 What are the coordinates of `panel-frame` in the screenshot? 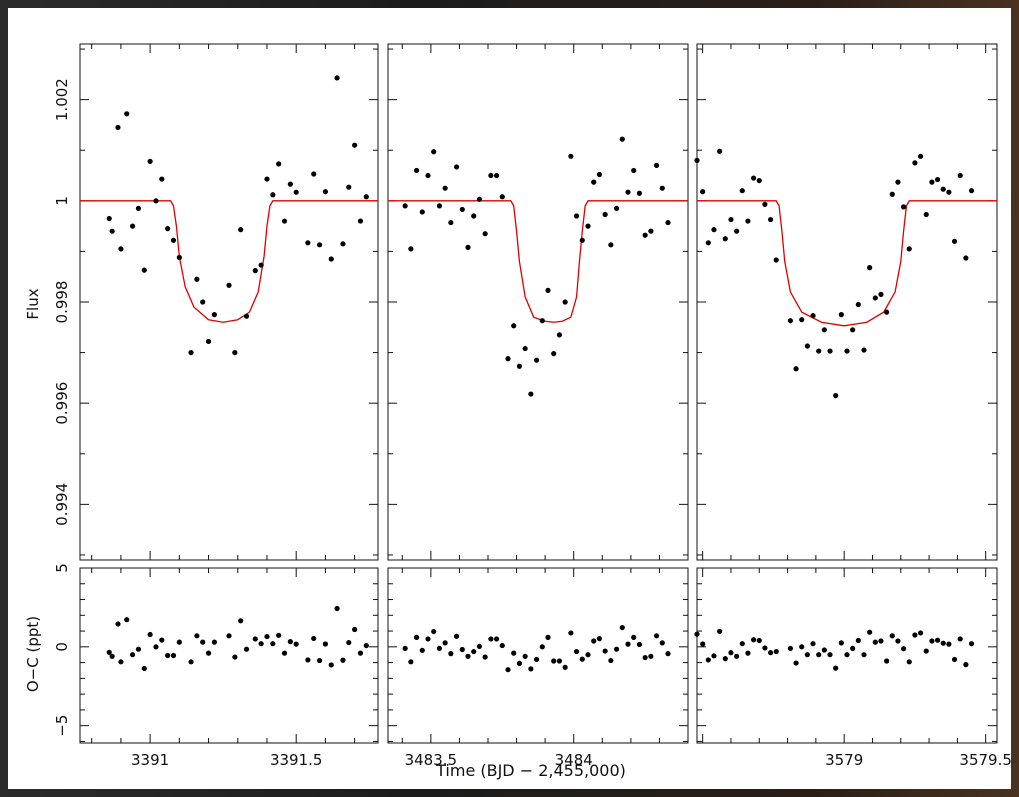 It's located at (538, 655).